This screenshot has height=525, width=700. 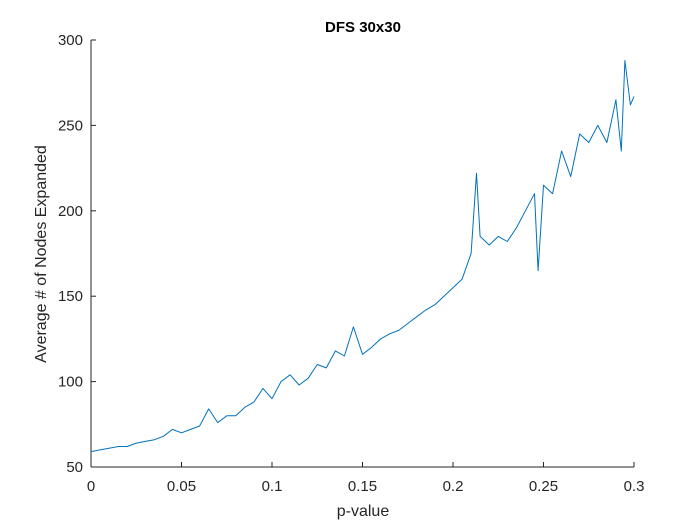 What do you see at coordinates (70, 211) in the screenshot?
I see `y-tick-label: 200` at bounding box center [70, 211].